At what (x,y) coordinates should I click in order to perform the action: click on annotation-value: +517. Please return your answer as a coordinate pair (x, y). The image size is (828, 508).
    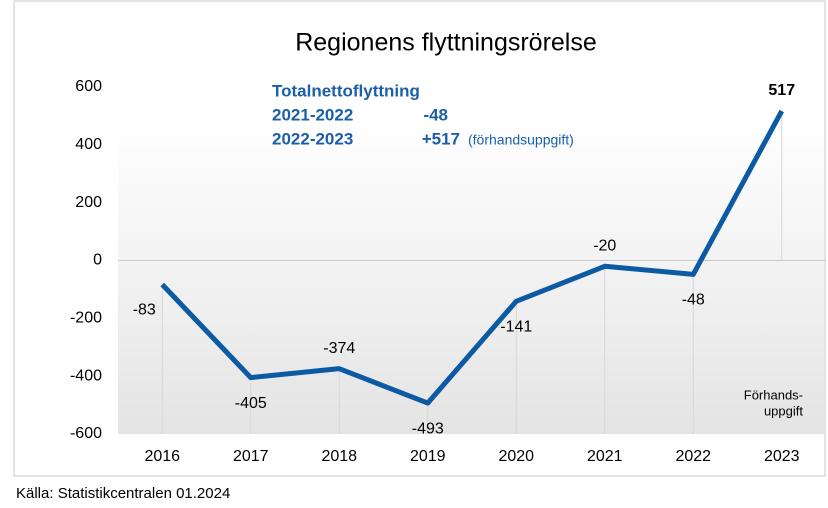
    Looking at the image, I should click on (441, 138).